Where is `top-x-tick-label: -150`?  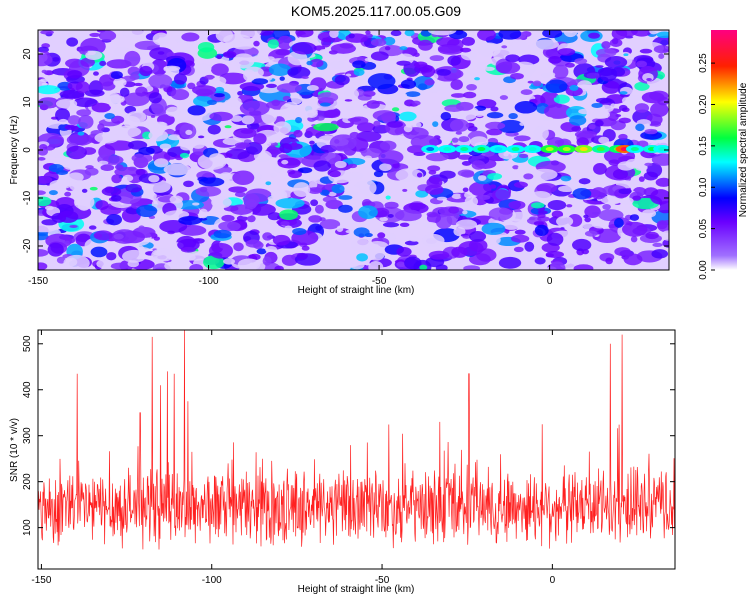
top-x-tick-label: -150 is located at coordinates (38, 281).